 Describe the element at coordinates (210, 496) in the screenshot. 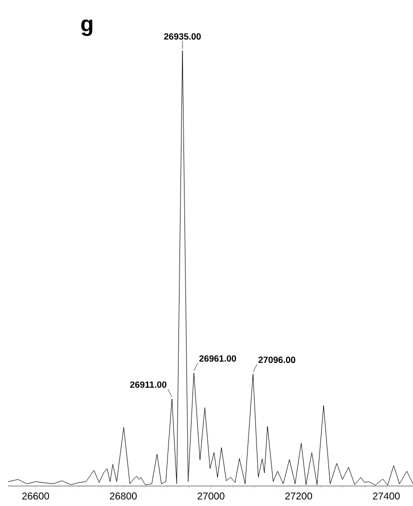

I see `x-tick-label: 27000` at that location.